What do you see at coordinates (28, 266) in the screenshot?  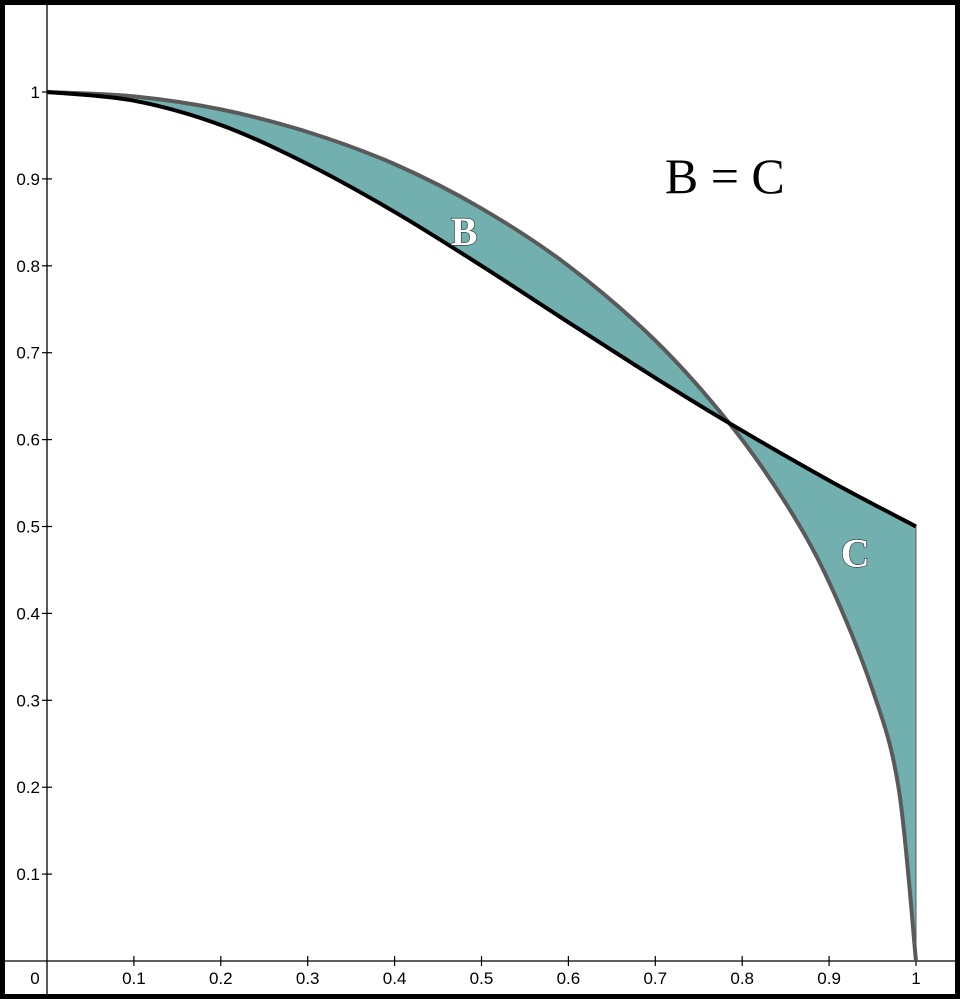 I see `y-tick-label: 0.8` at bounding box center [28, 266].